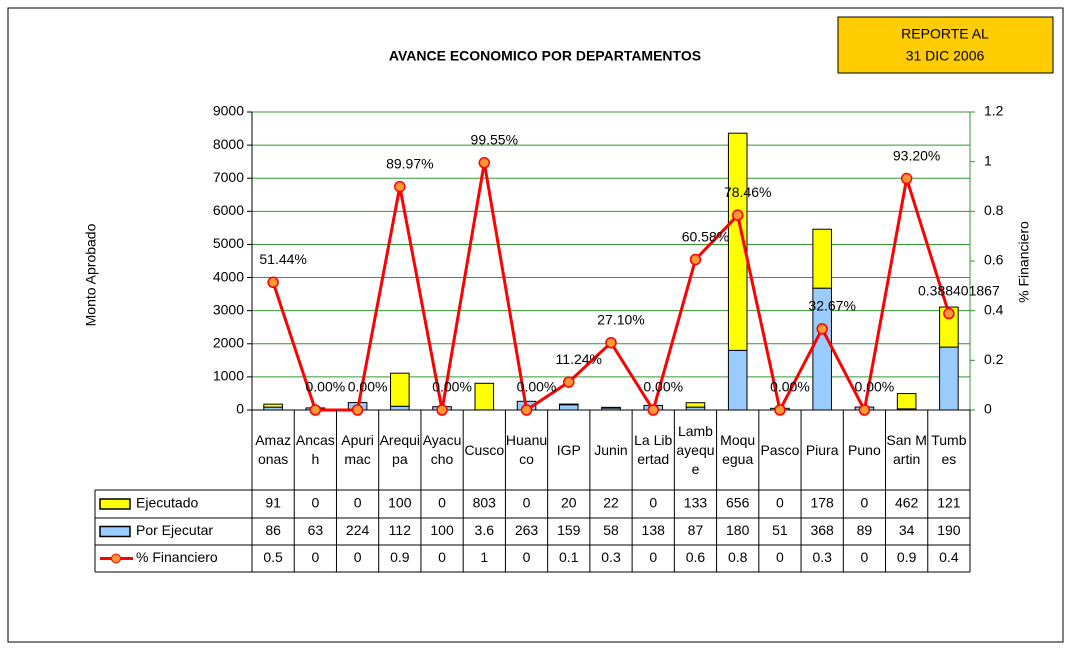 This screenshot has width=1071, height=655. Describe the element at coordinates (959, 290) in the screenshot. I see `data-label: 0.388401867` at that location.